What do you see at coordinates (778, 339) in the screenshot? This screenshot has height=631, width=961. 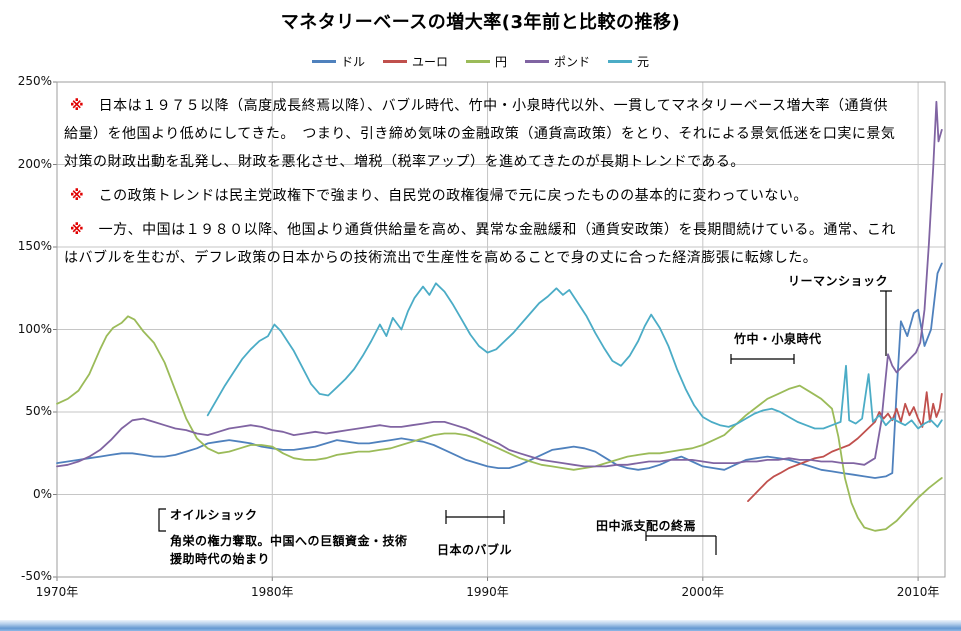 I see `annotation-takenaka-koizumi: 竹中・小泉時代` at bounding box center [778, 339].